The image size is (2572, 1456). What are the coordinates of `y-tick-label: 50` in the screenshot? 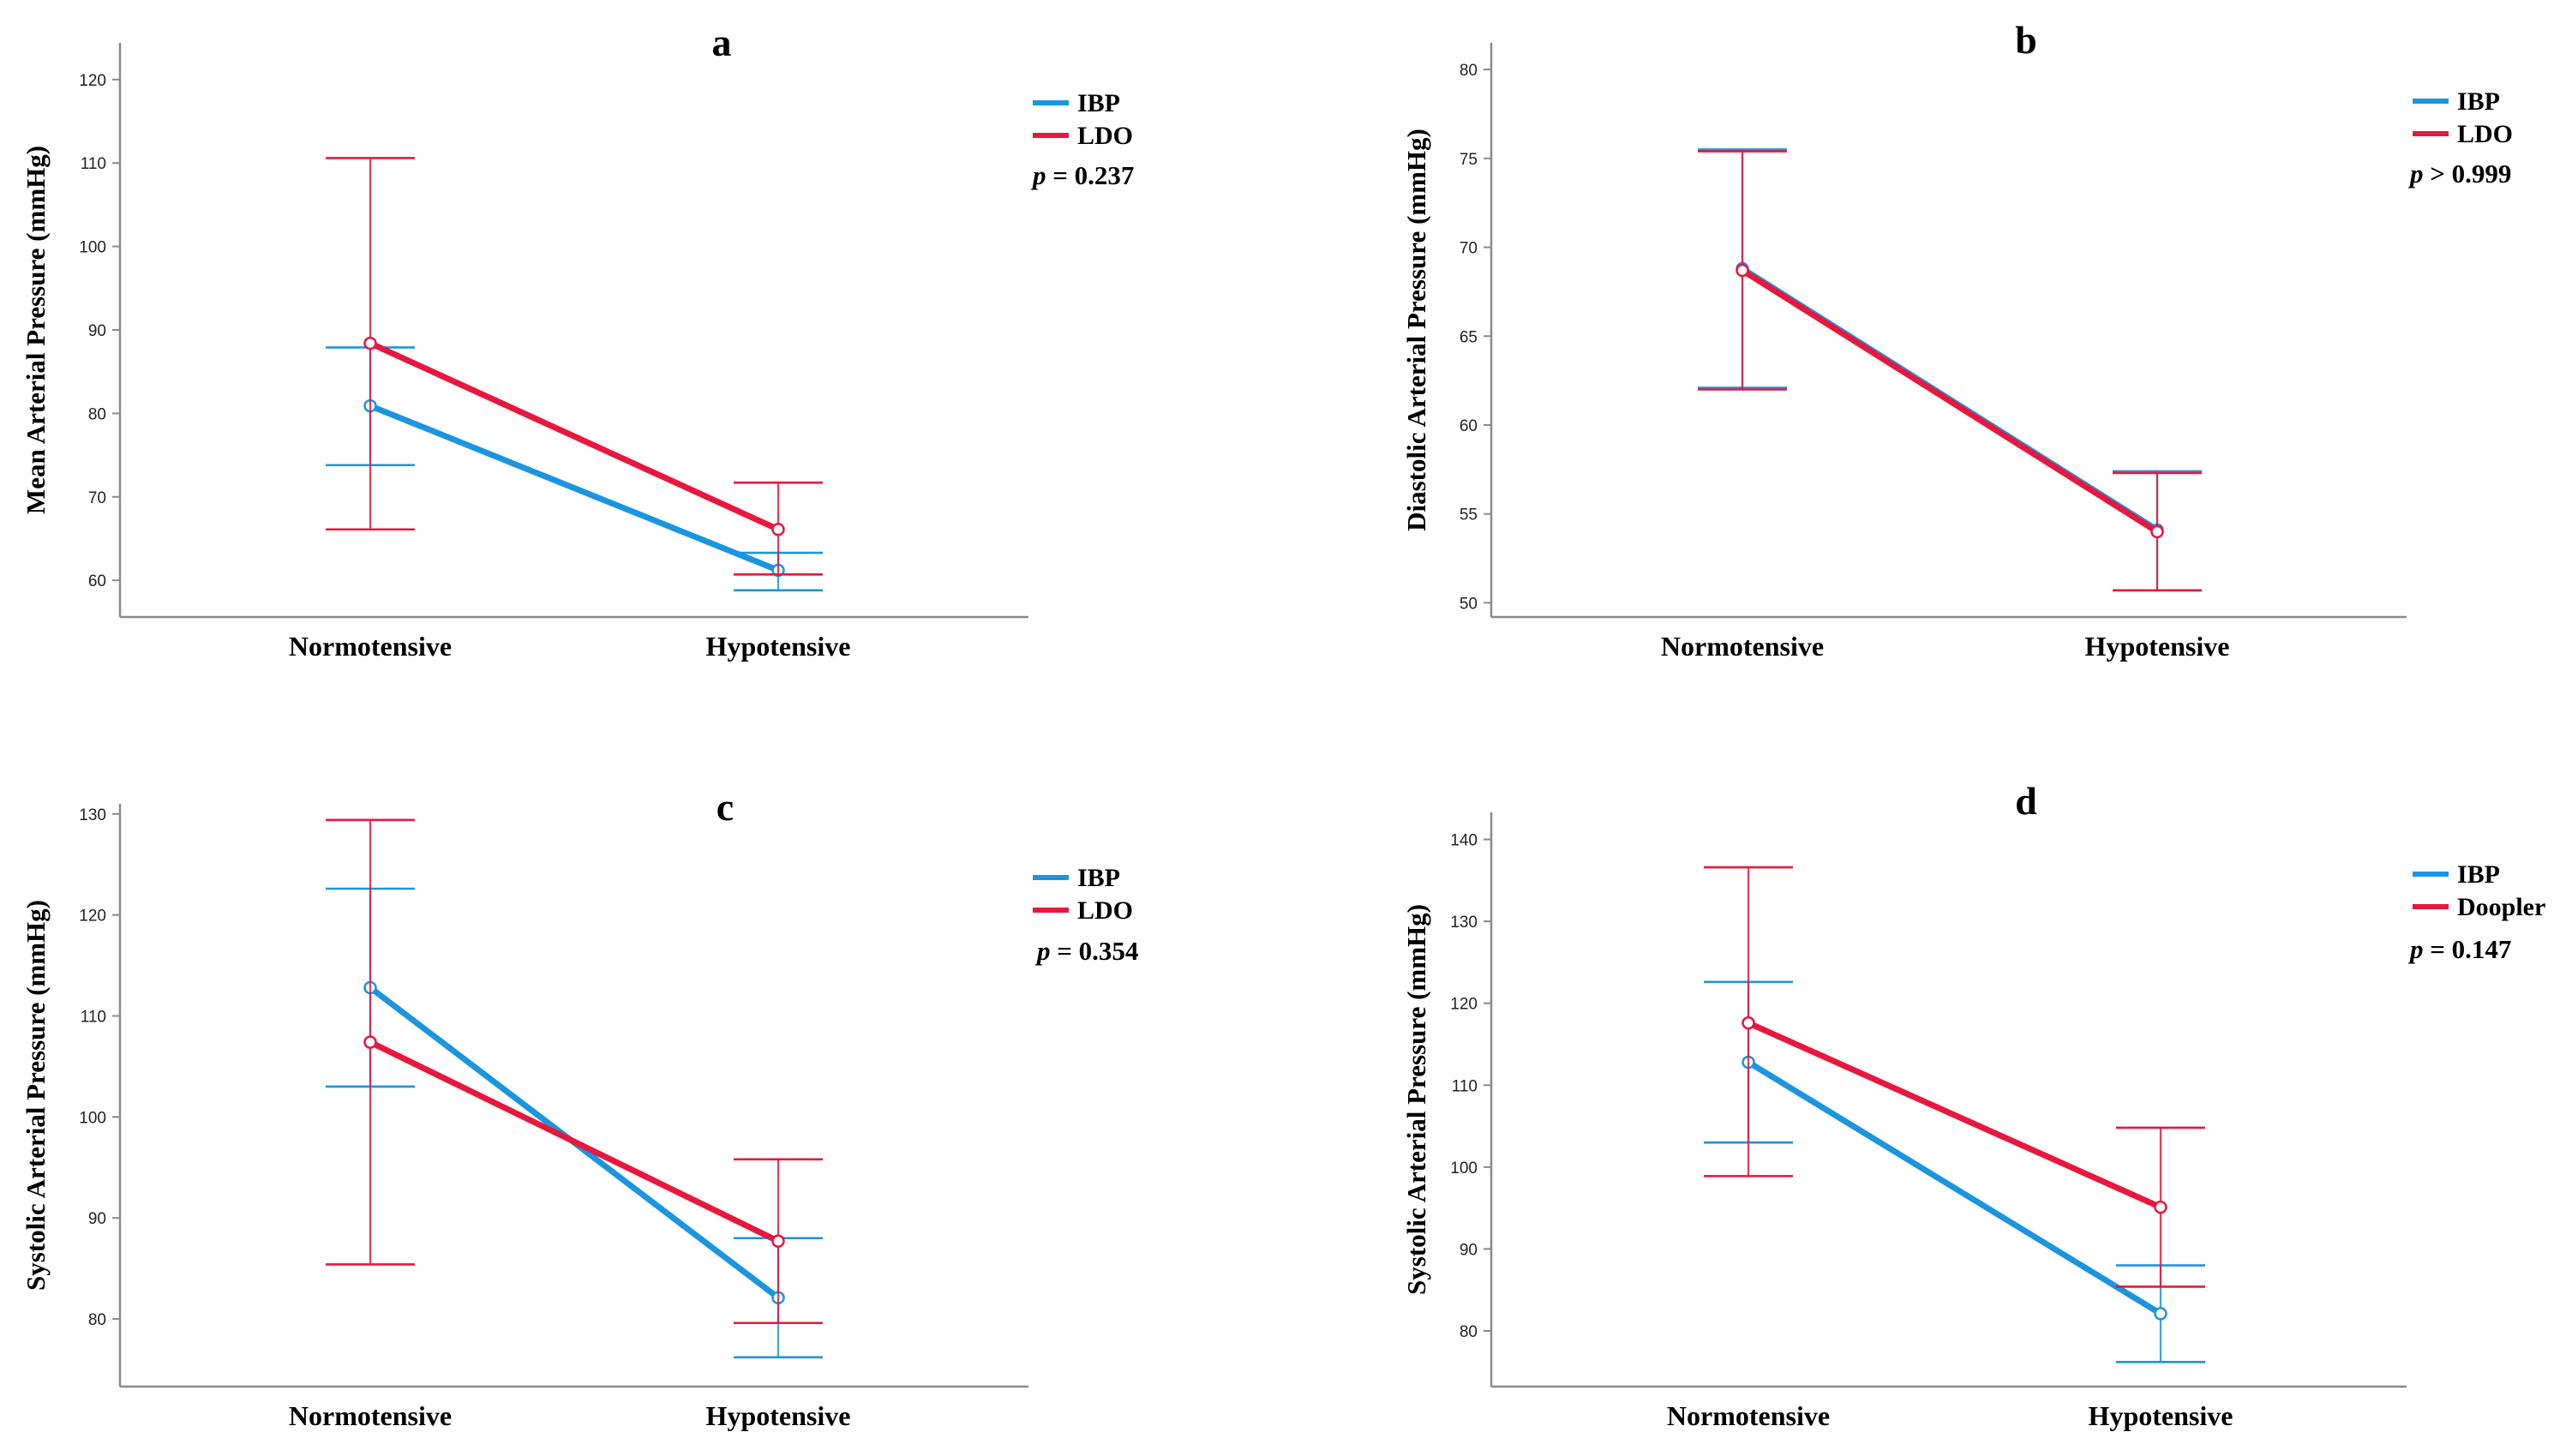 It's located at (1469, 604).